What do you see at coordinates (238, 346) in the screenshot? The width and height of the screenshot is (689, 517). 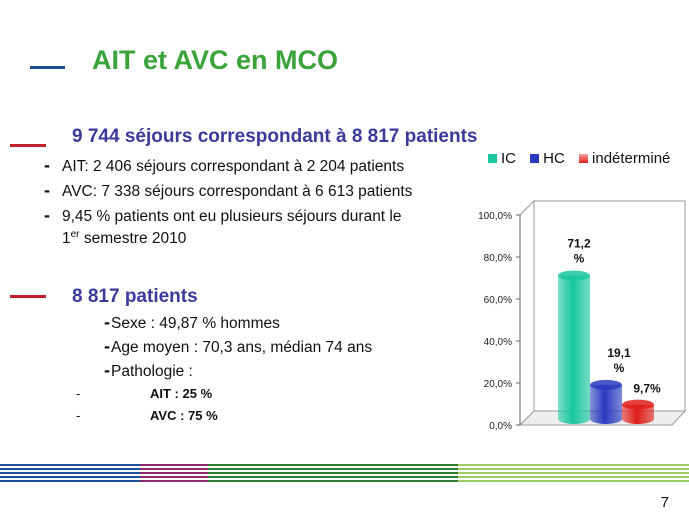 I see `item-age: -Age moyen : 70,3 ans, médian 74 ans` at bounding box center [238, 346].